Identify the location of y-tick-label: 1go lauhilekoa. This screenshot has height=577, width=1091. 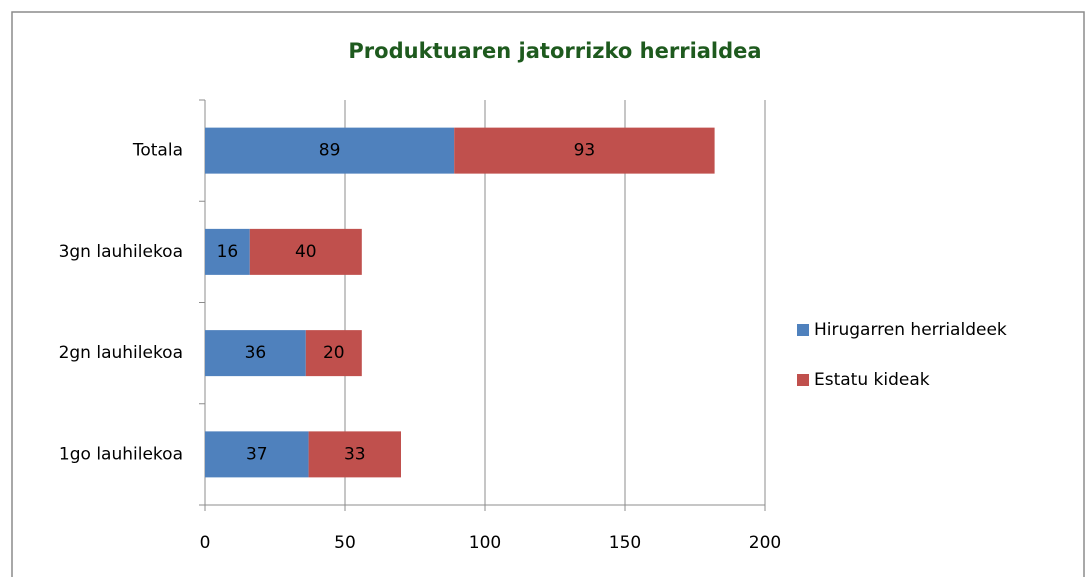
(121, 454).